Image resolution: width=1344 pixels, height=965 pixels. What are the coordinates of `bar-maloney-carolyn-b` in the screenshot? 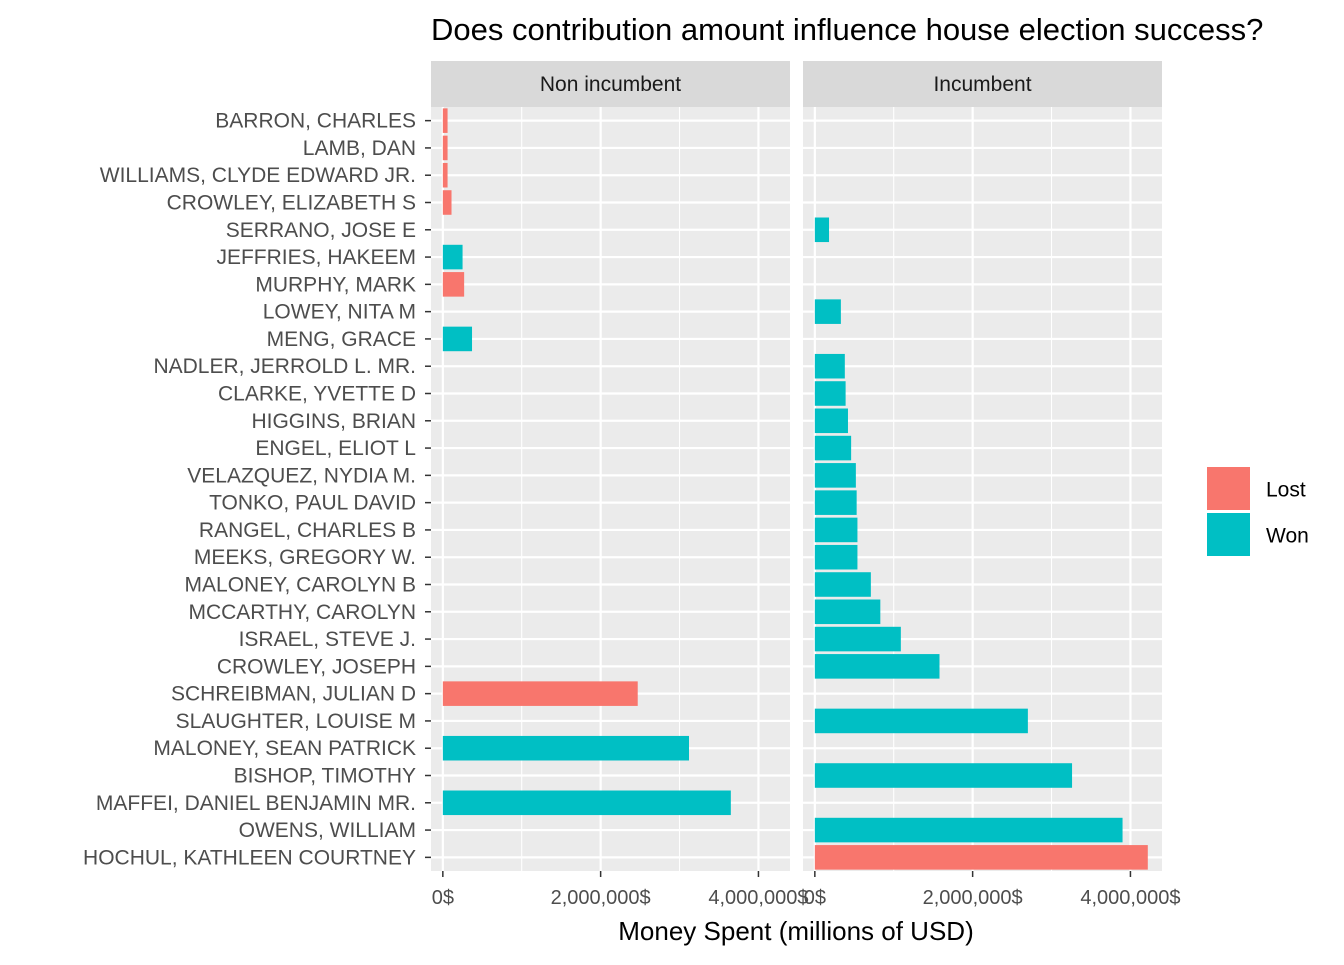 It's located at (842, 584).